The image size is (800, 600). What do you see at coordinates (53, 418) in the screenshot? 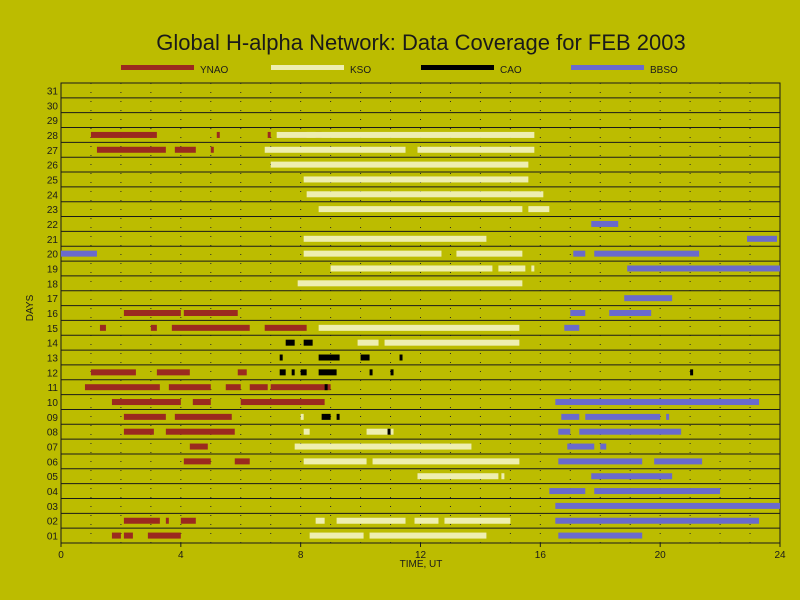
I see `y-tick-label: 09` at bounding box center [53, 418].